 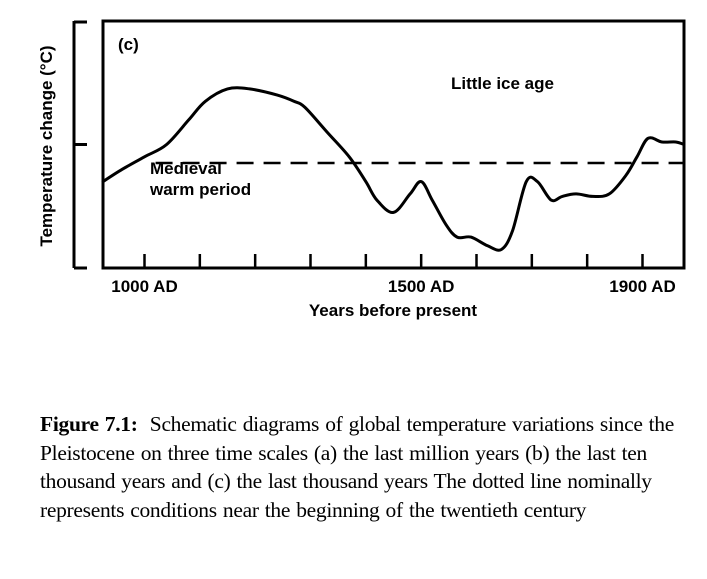 What do you see at coordinates (393, 261) in the screenshot?
I see `x-axis-ticks` at bounding box center [393, 261].